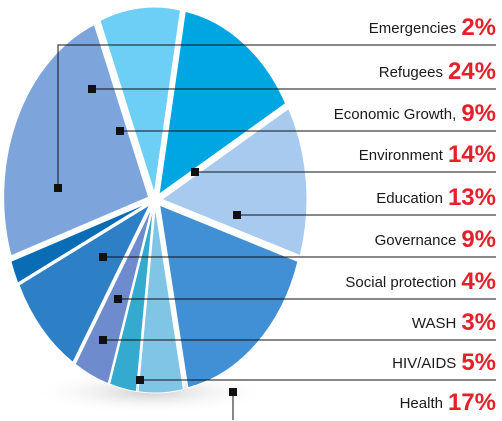  What do you see at coordinates (409, 198) in the screenshot?
I see `legend-label: Education` at bounding box center [409, 198].